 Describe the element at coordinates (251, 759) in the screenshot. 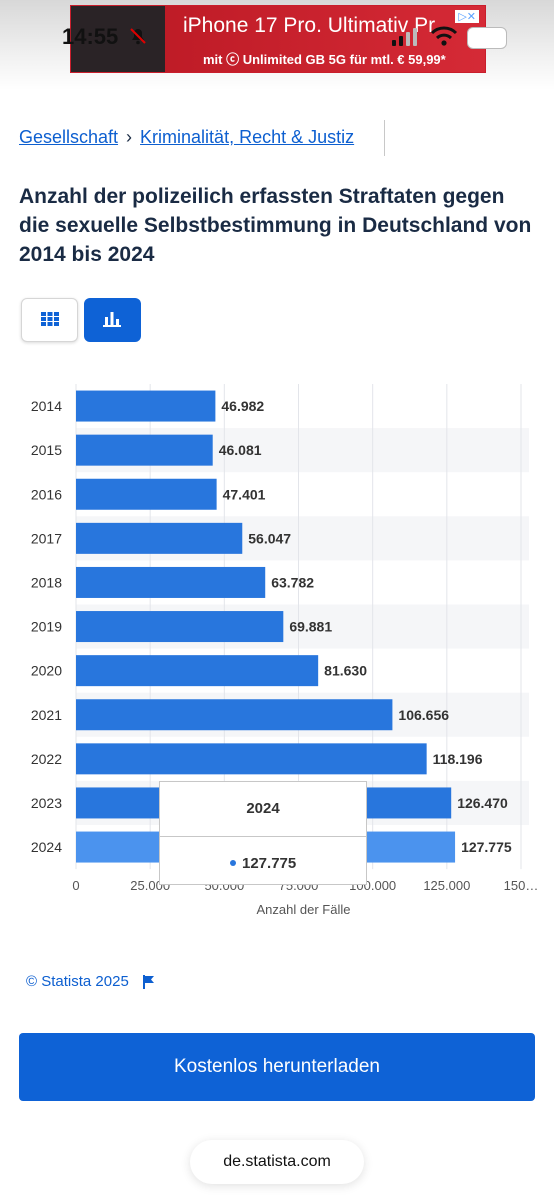

I see `bar-2022` at that location.